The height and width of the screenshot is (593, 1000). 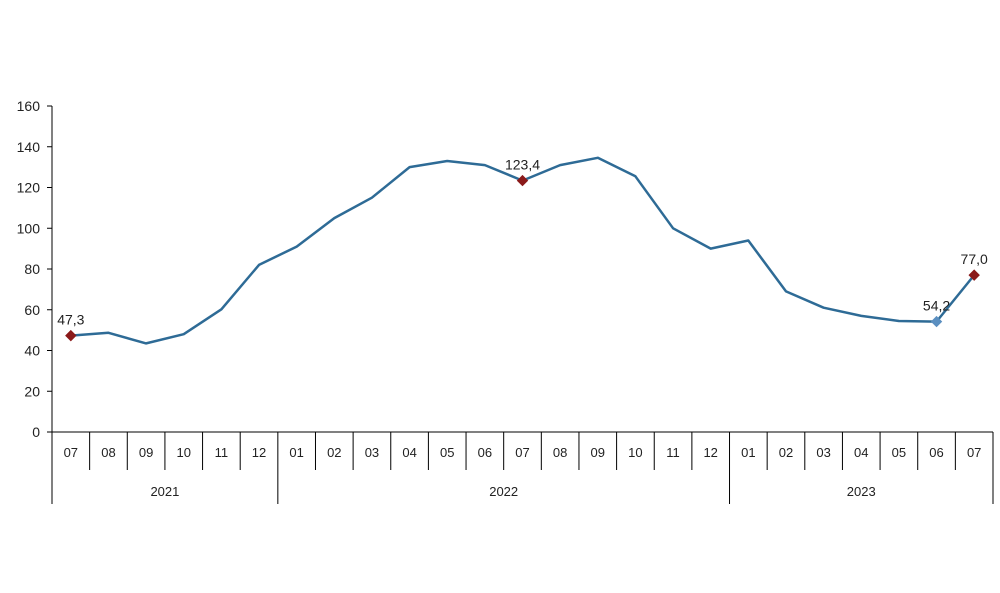 What do you see at coordinates (164, 491) in the screenshot?
I see `year-label: 2021` at bounding box center [164, 491].